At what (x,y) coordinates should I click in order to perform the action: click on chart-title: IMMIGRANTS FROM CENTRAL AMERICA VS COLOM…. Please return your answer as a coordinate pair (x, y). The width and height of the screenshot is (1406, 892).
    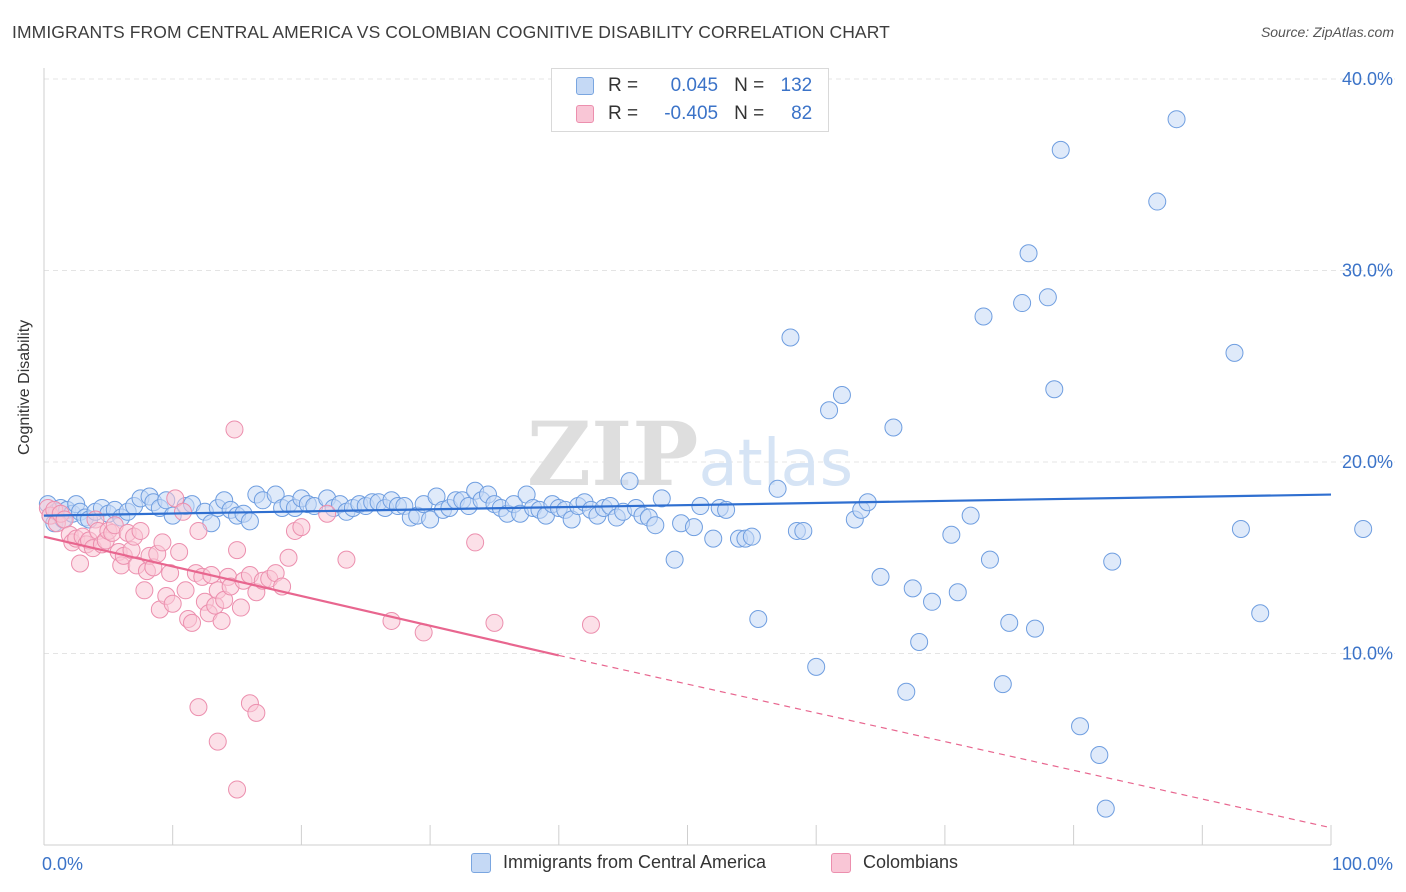
    Looking at the image, I should click on (451, 32).